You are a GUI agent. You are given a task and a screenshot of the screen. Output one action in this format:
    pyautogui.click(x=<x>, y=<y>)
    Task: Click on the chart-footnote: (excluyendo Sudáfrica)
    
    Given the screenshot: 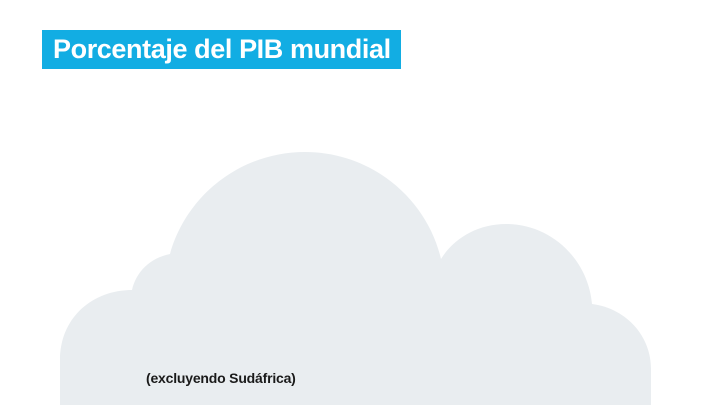 What is the action you would take?
    pyautogui.click(x=221, y=378)
    